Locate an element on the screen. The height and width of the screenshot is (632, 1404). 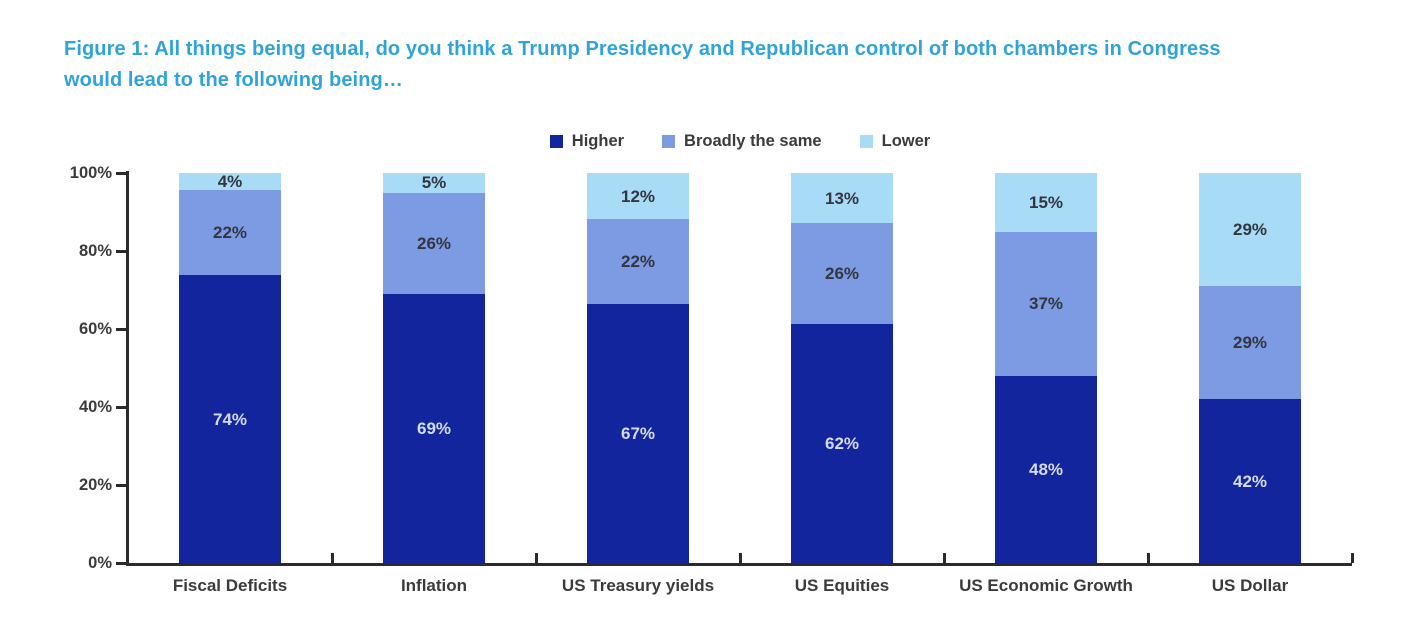
y-axis-line is located at coordinates (127, 368).